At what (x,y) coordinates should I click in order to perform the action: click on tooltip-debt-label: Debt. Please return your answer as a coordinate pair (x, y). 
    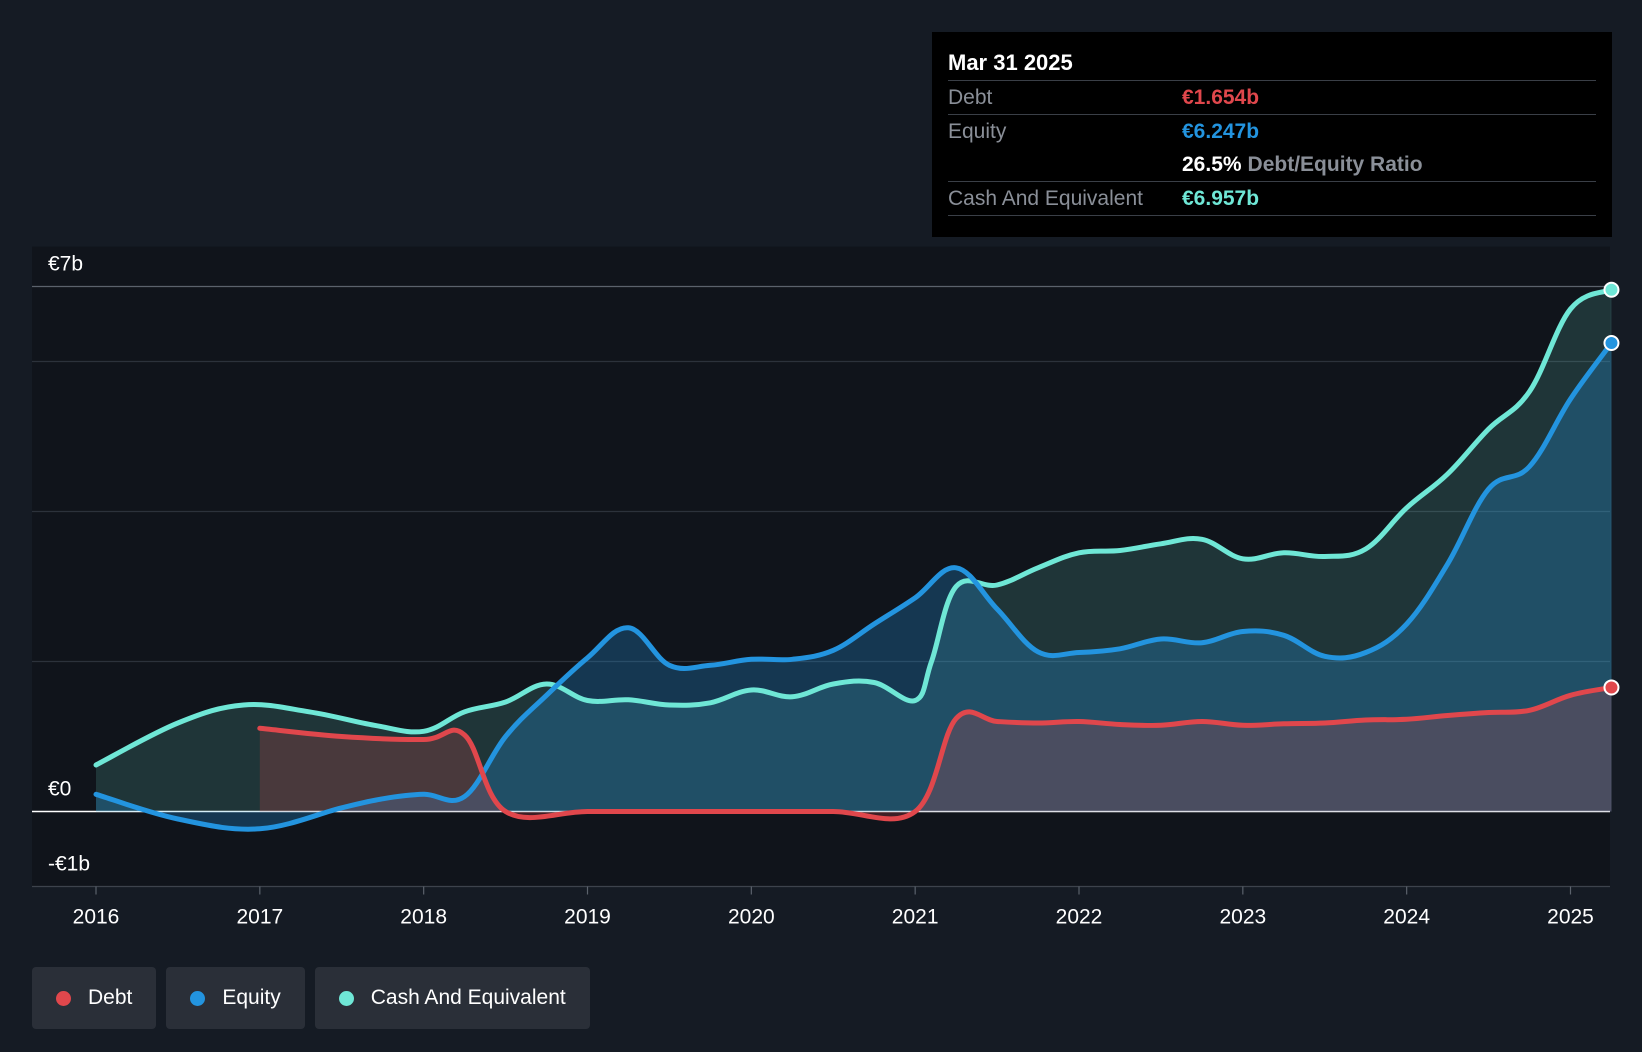
    Looking at the image, I should click on (970, 97).